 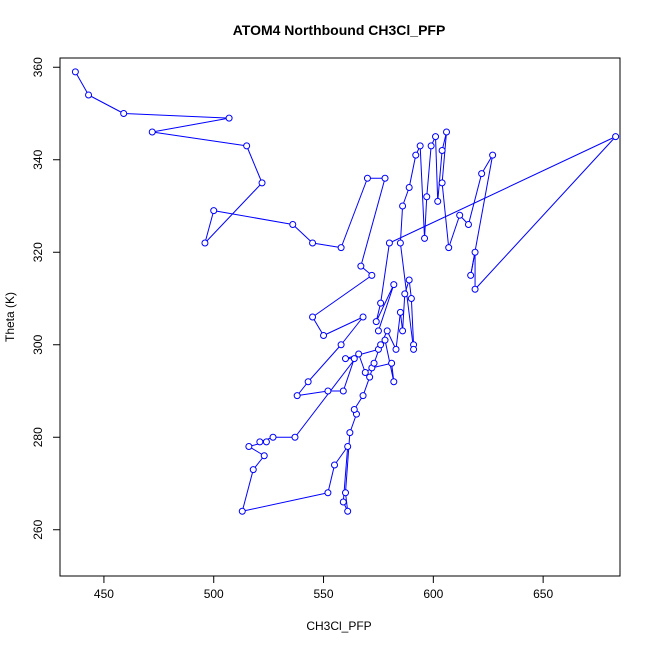 I want to click on y-tick-label: 320, so click(x=38, y=252).